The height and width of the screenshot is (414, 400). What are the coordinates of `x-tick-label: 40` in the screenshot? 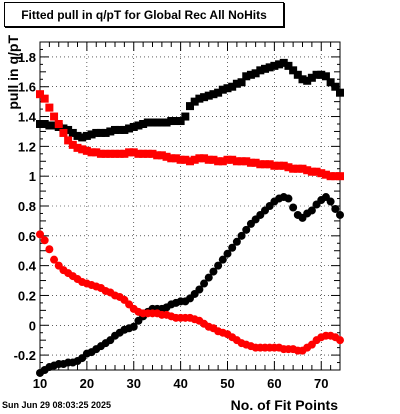 It's located at (180, 383).